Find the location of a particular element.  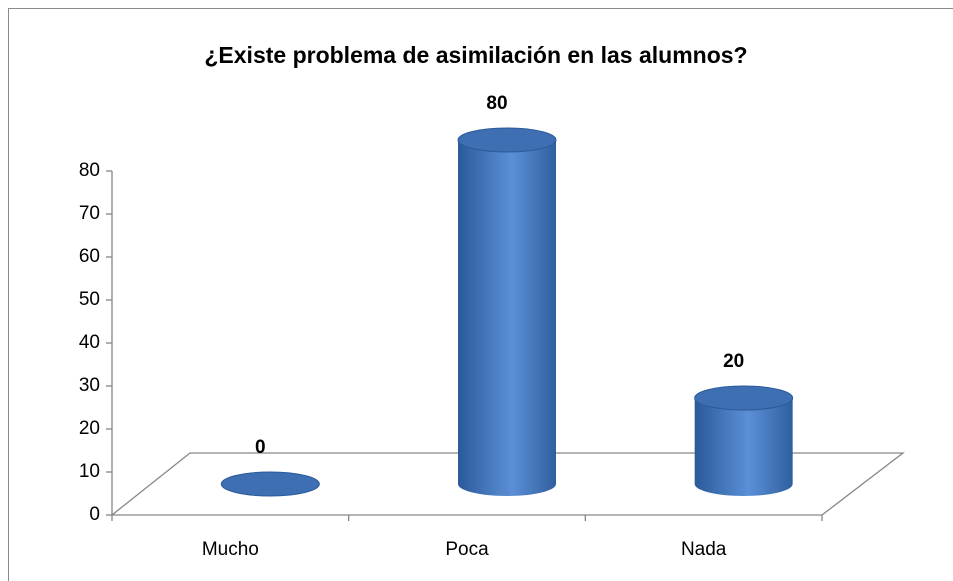

x-tick-label: Mucho is located at coordinates (230, 549).